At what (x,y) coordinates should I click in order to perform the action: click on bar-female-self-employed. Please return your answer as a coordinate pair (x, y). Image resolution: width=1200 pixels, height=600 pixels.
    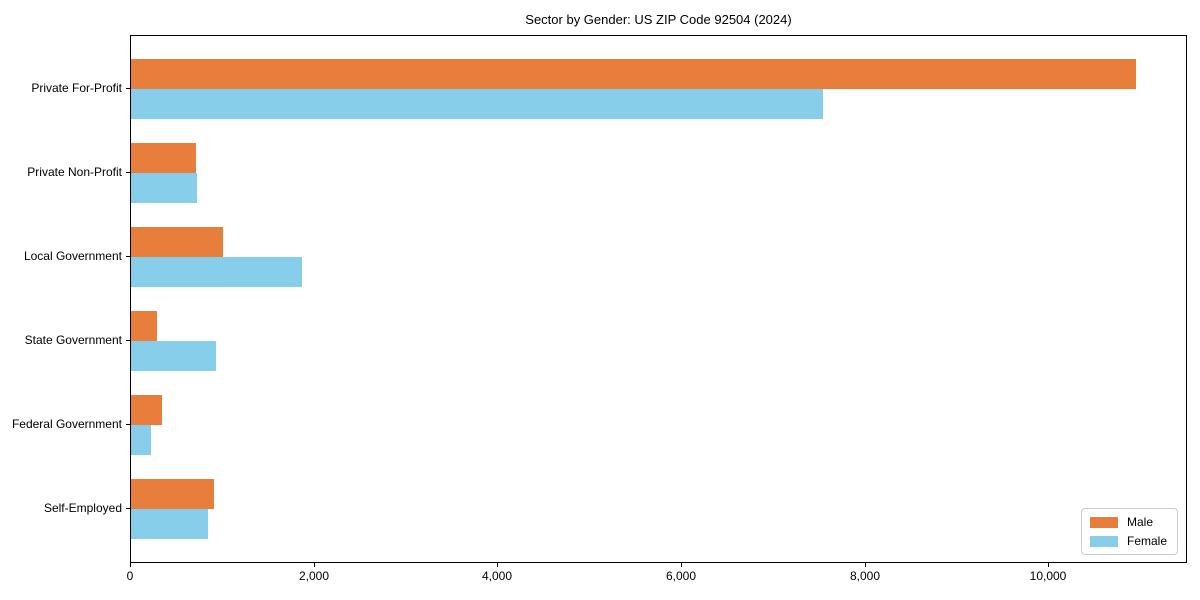
    Looking at the image, I should click on (169, 524).